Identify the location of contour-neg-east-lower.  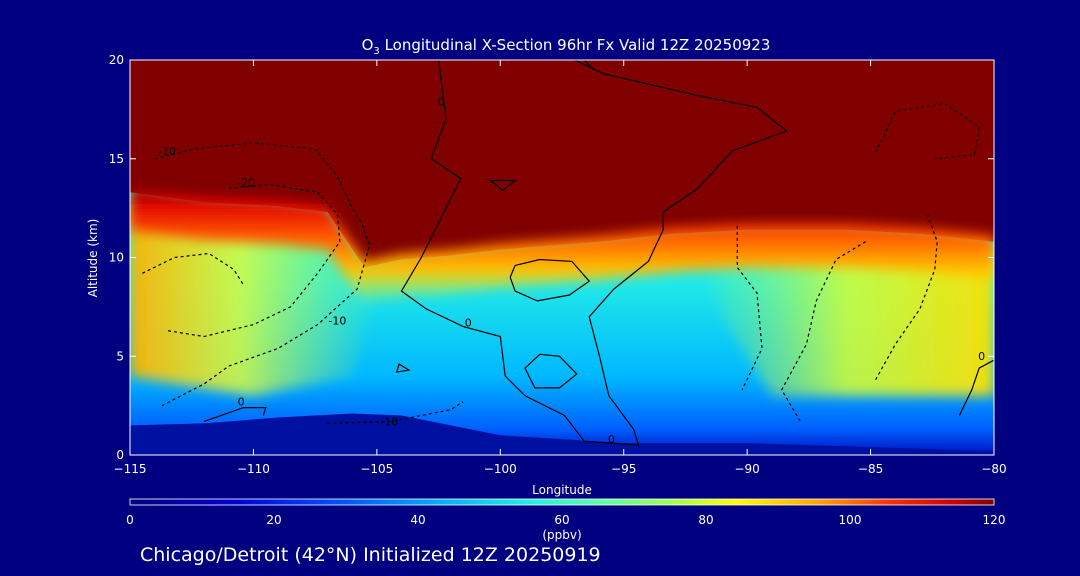
(823, 332).